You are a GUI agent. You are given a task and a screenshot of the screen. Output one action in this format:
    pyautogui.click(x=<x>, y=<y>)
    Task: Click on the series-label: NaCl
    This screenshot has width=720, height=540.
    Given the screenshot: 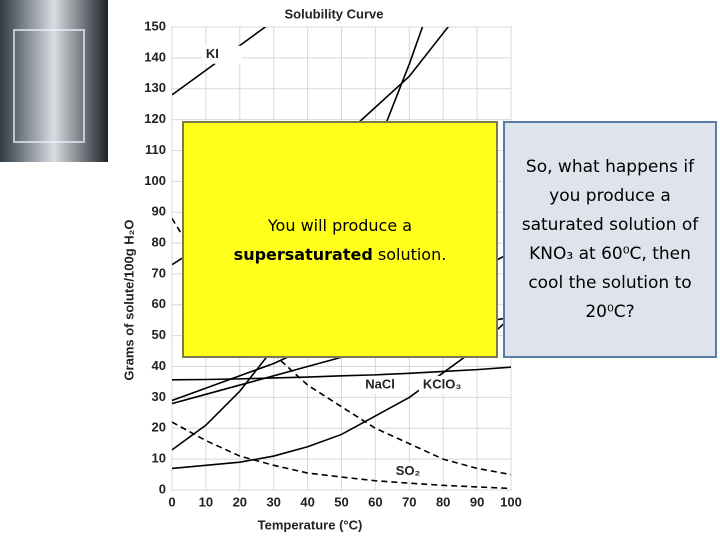 What is the action you would take?
    pyautogui.click(x=380, y=383)
    